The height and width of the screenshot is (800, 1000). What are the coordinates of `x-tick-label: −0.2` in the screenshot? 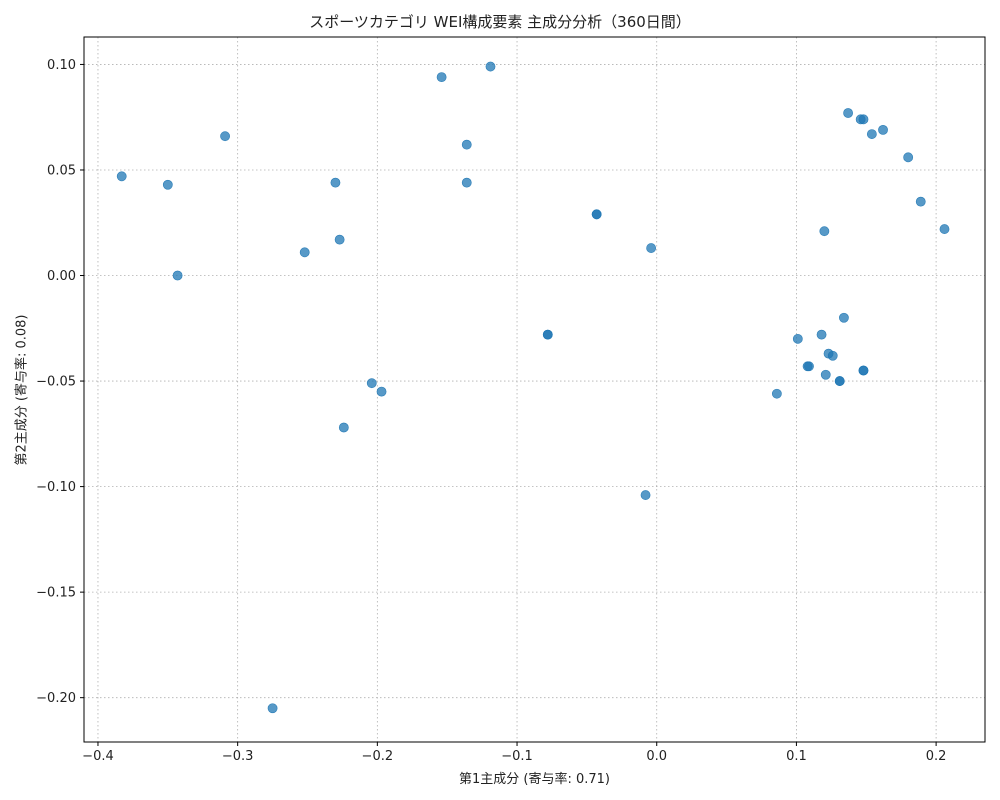 It's located at (378, 756).